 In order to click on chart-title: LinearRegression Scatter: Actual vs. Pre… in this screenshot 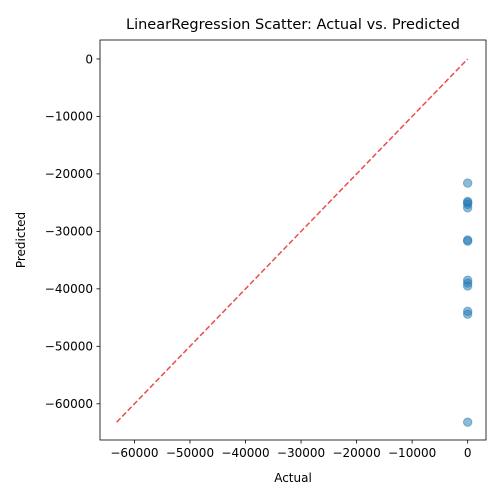, I will do `click(293, 25)`.